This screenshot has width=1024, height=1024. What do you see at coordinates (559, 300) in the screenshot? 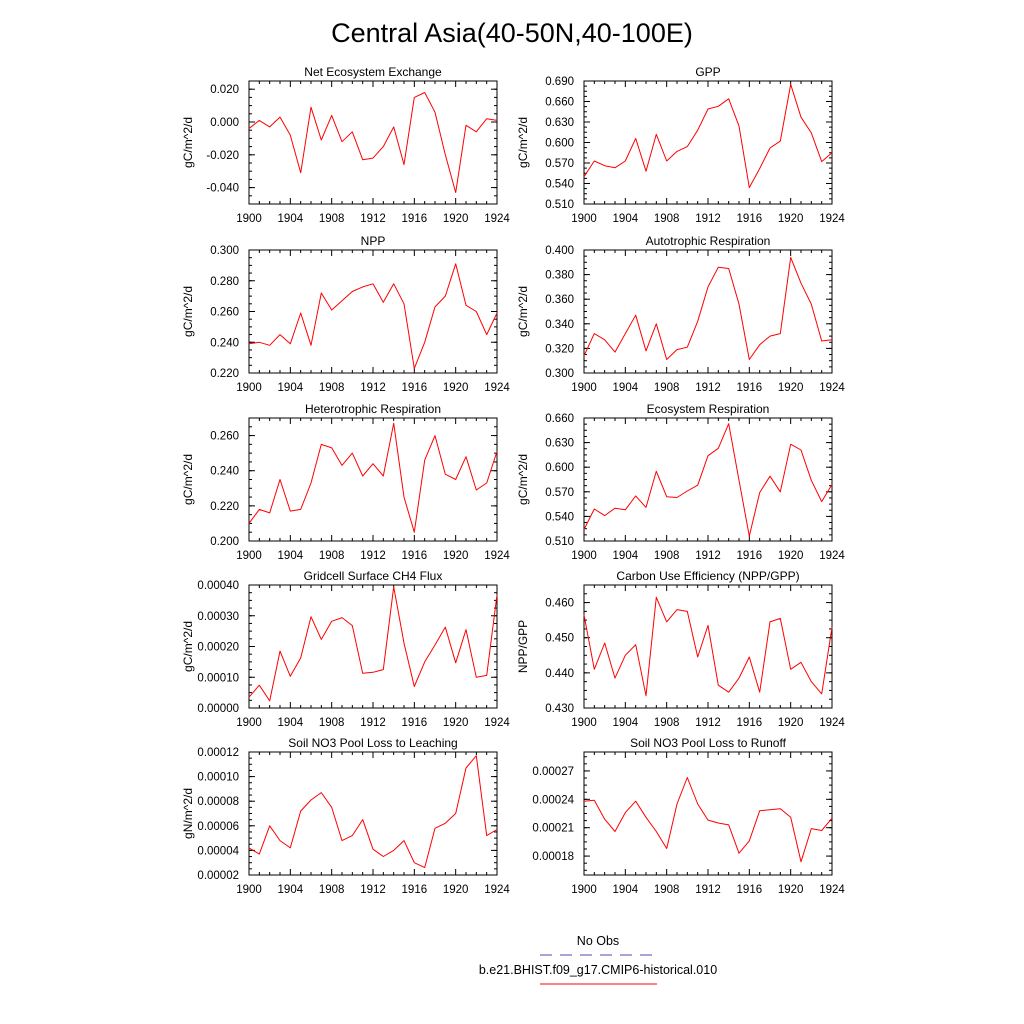
I see `y-tick-label: 0.360` at bounding box center [559, 300].